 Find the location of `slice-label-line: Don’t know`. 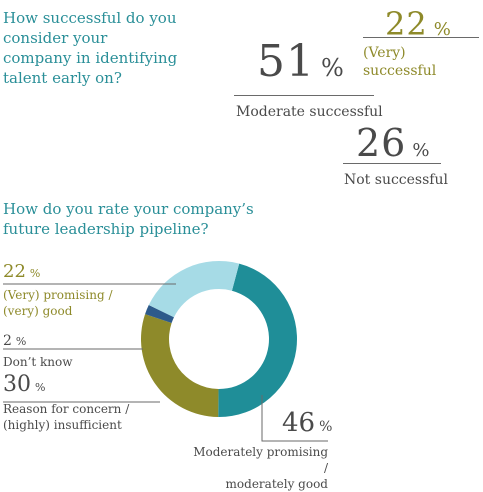

slice-label-line: Don’t know is located at coordinates (38, 362).